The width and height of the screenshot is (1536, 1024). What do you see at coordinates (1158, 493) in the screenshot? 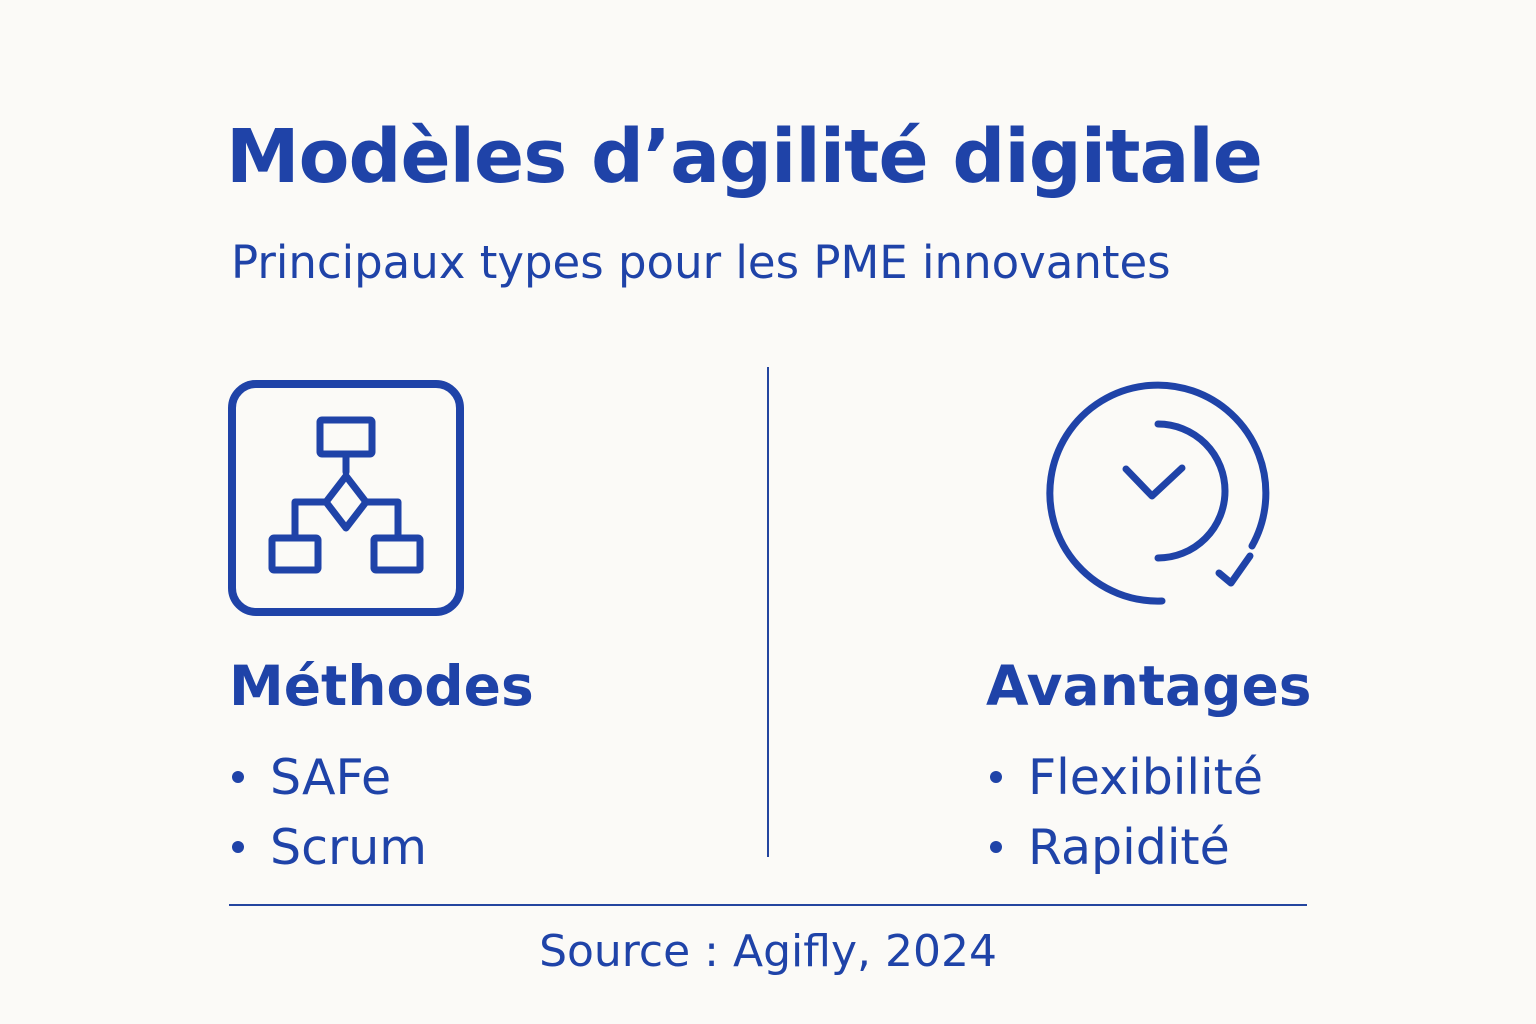
I see `clock-refresh-icon` at bounding box center [1158, 493].